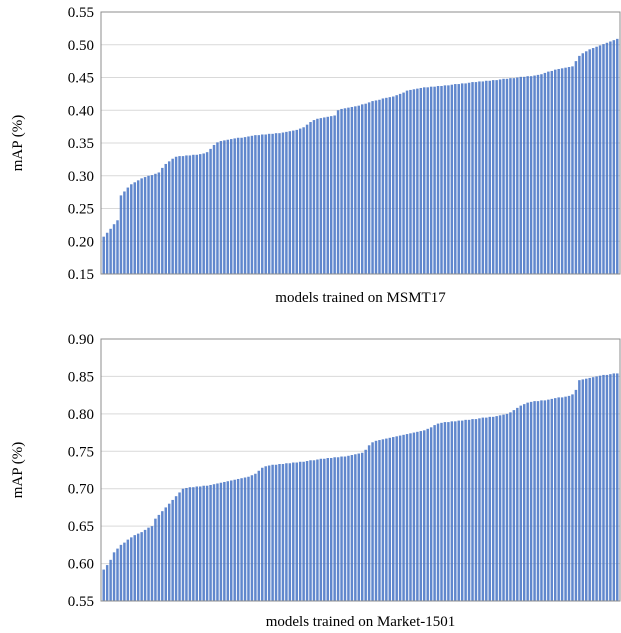  Describe the element at coordinates (81, 79) in the screenshot. I see `y-tick-label: 0.45` at that location.